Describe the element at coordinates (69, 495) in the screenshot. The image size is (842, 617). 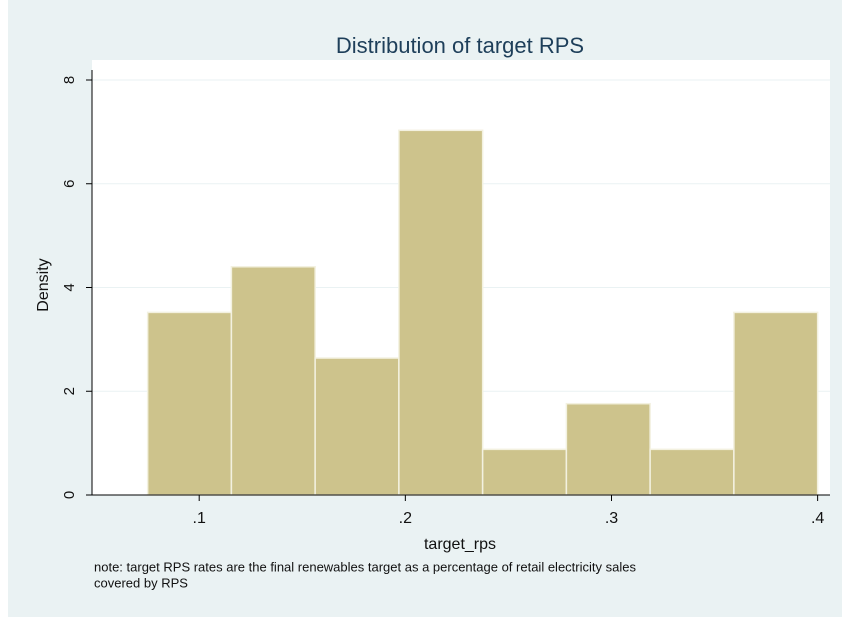
I see `y-tick-label: 0` at that location.